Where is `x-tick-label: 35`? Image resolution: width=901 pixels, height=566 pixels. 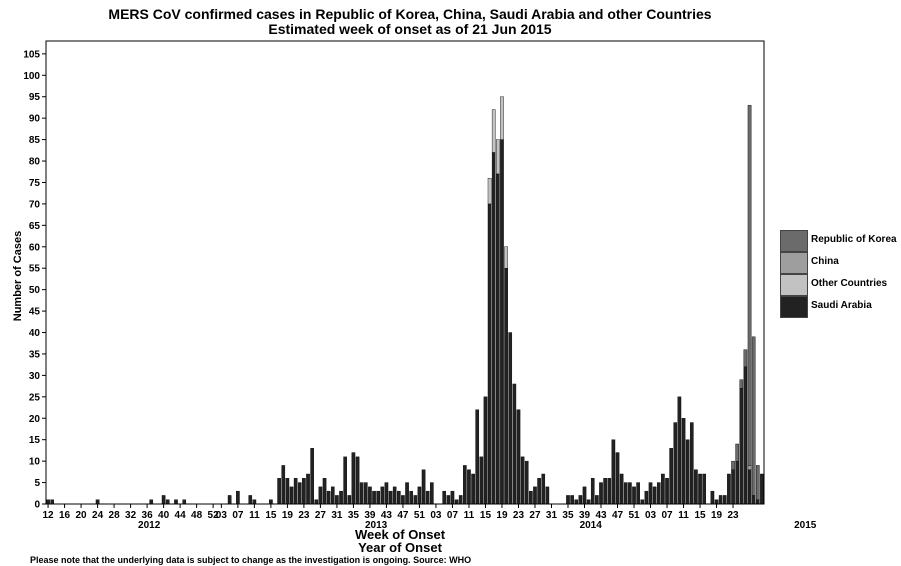 x-tick-label: 35 is located at coordinates (354, 515).